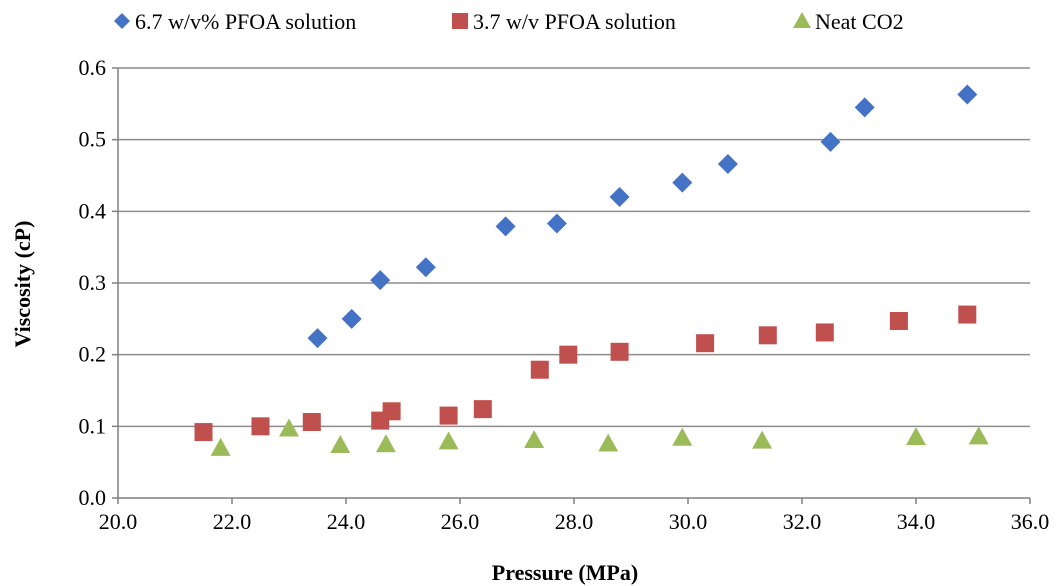 The width and height of the screenshot is (1058, 586). Describe the element at coordinates (93, 282) in the screenshot. I see `y-tick-label: 0.3` at that location.